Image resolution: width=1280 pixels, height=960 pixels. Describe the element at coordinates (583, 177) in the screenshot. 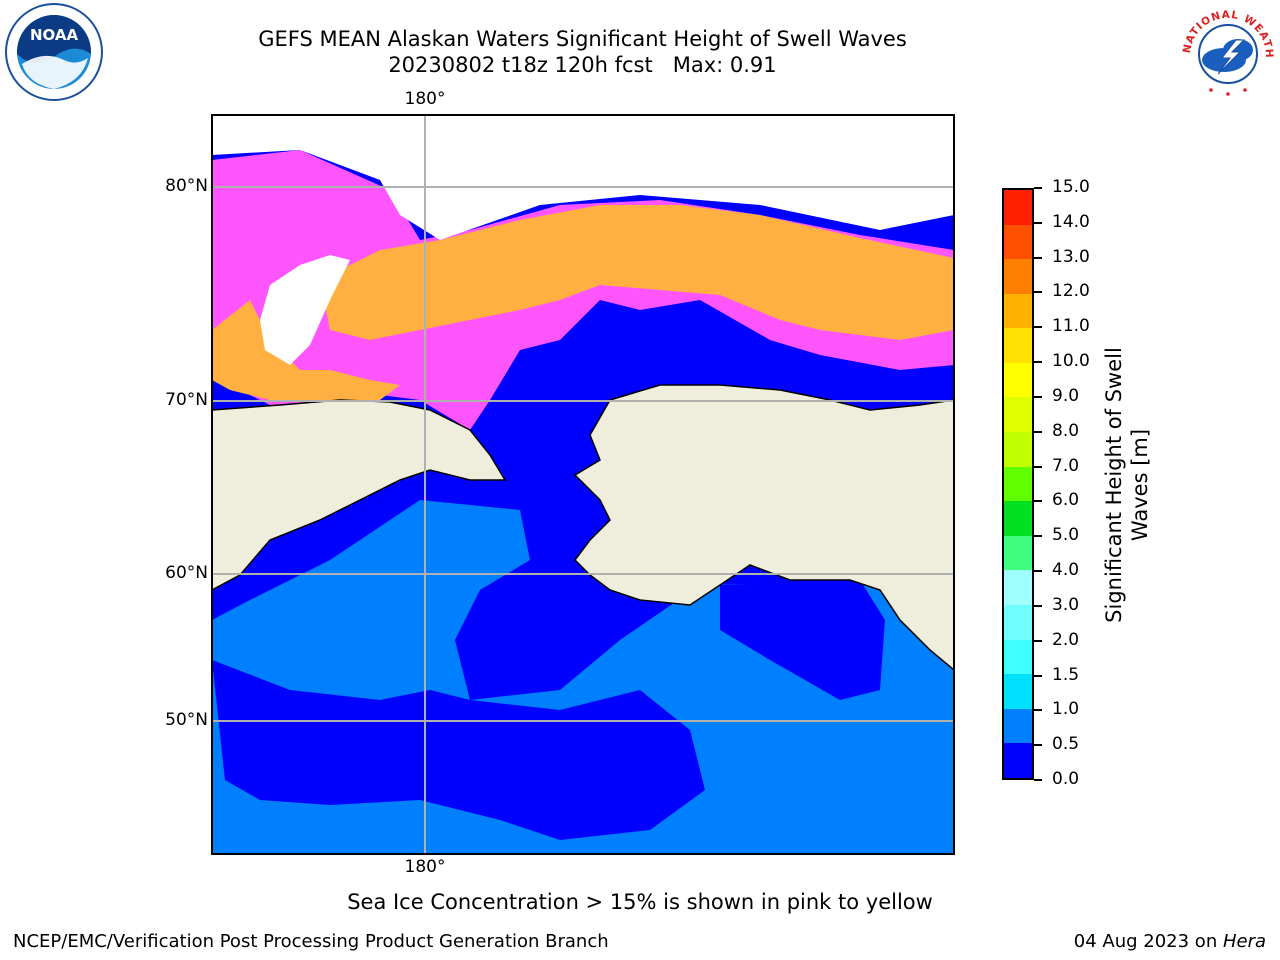

I see `ice-gap-white-north` at that location.